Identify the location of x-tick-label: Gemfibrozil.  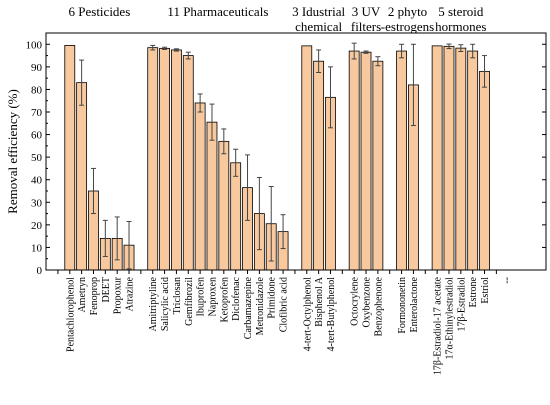
(189, 301).